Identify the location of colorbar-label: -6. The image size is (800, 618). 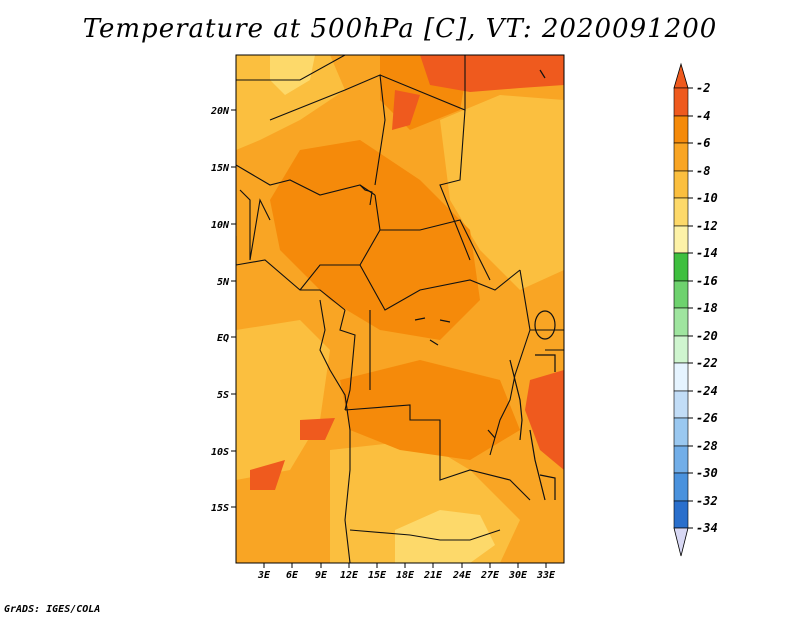
(699, 143).